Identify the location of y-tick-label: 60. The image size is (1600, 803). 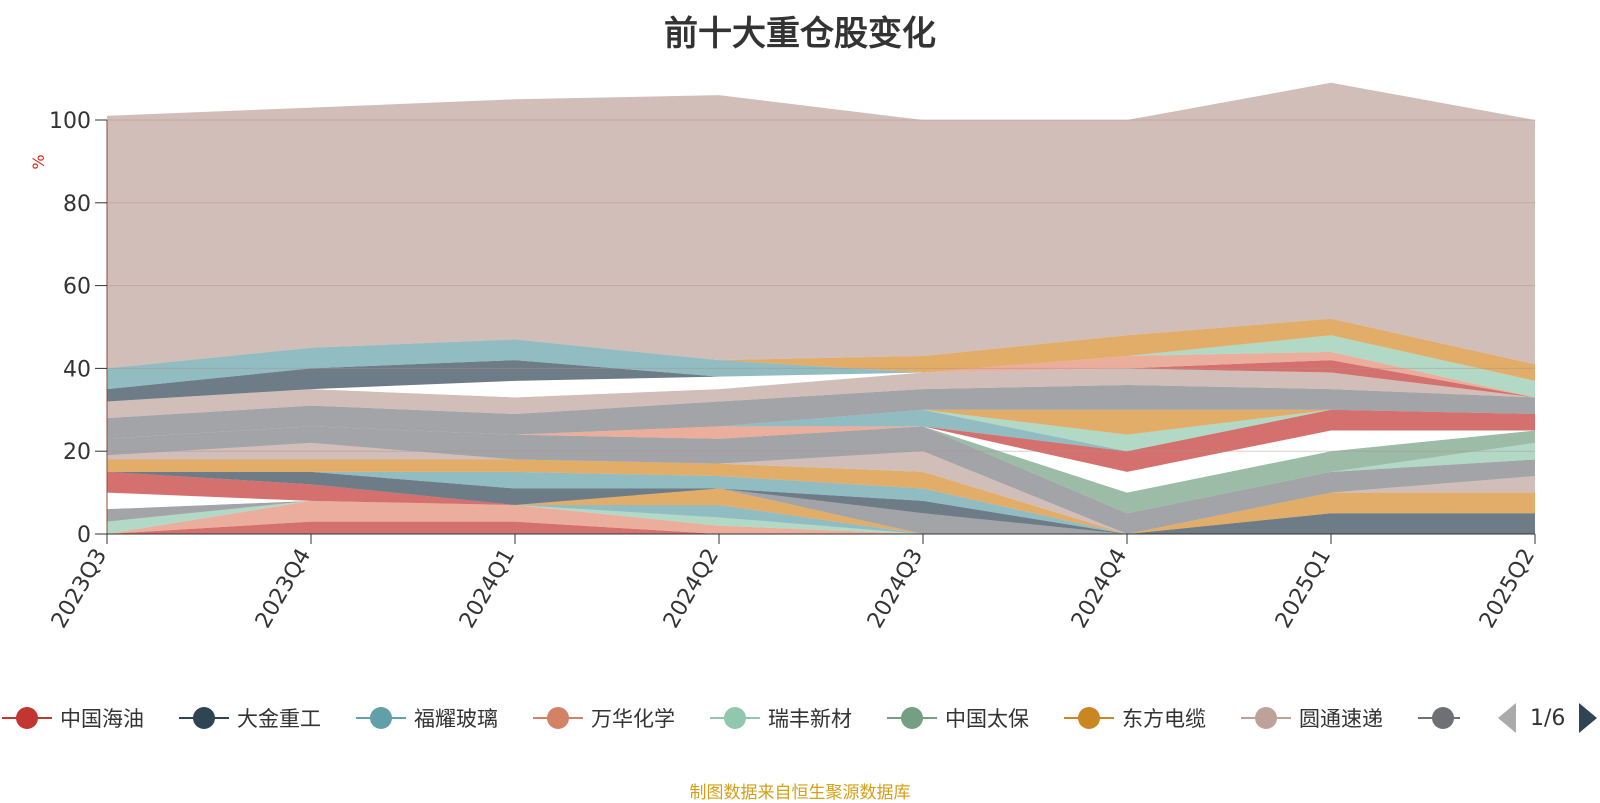
(77, 287).